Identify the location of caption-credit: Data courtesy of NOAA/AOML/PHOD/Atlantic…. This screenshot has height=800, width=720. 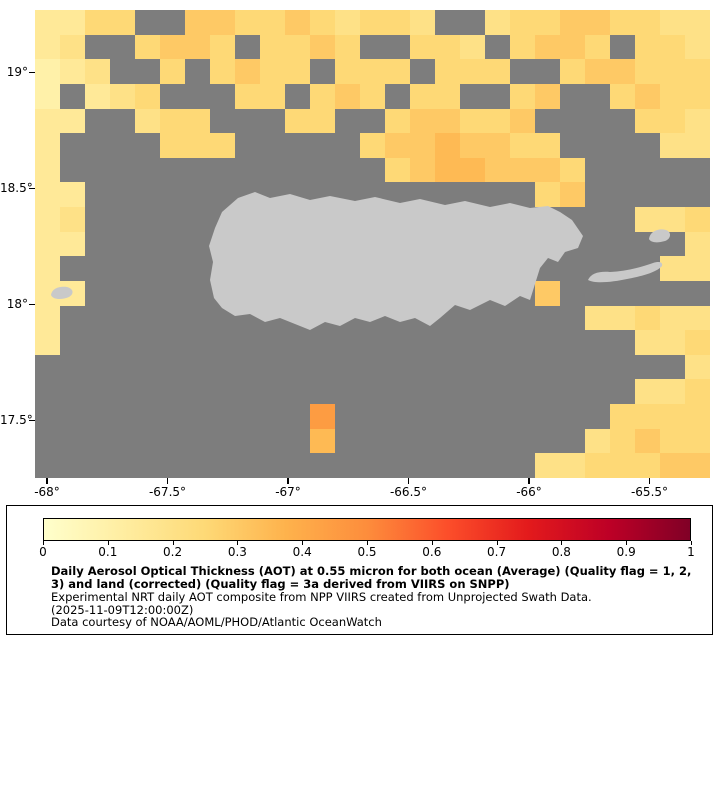
(216, 622).